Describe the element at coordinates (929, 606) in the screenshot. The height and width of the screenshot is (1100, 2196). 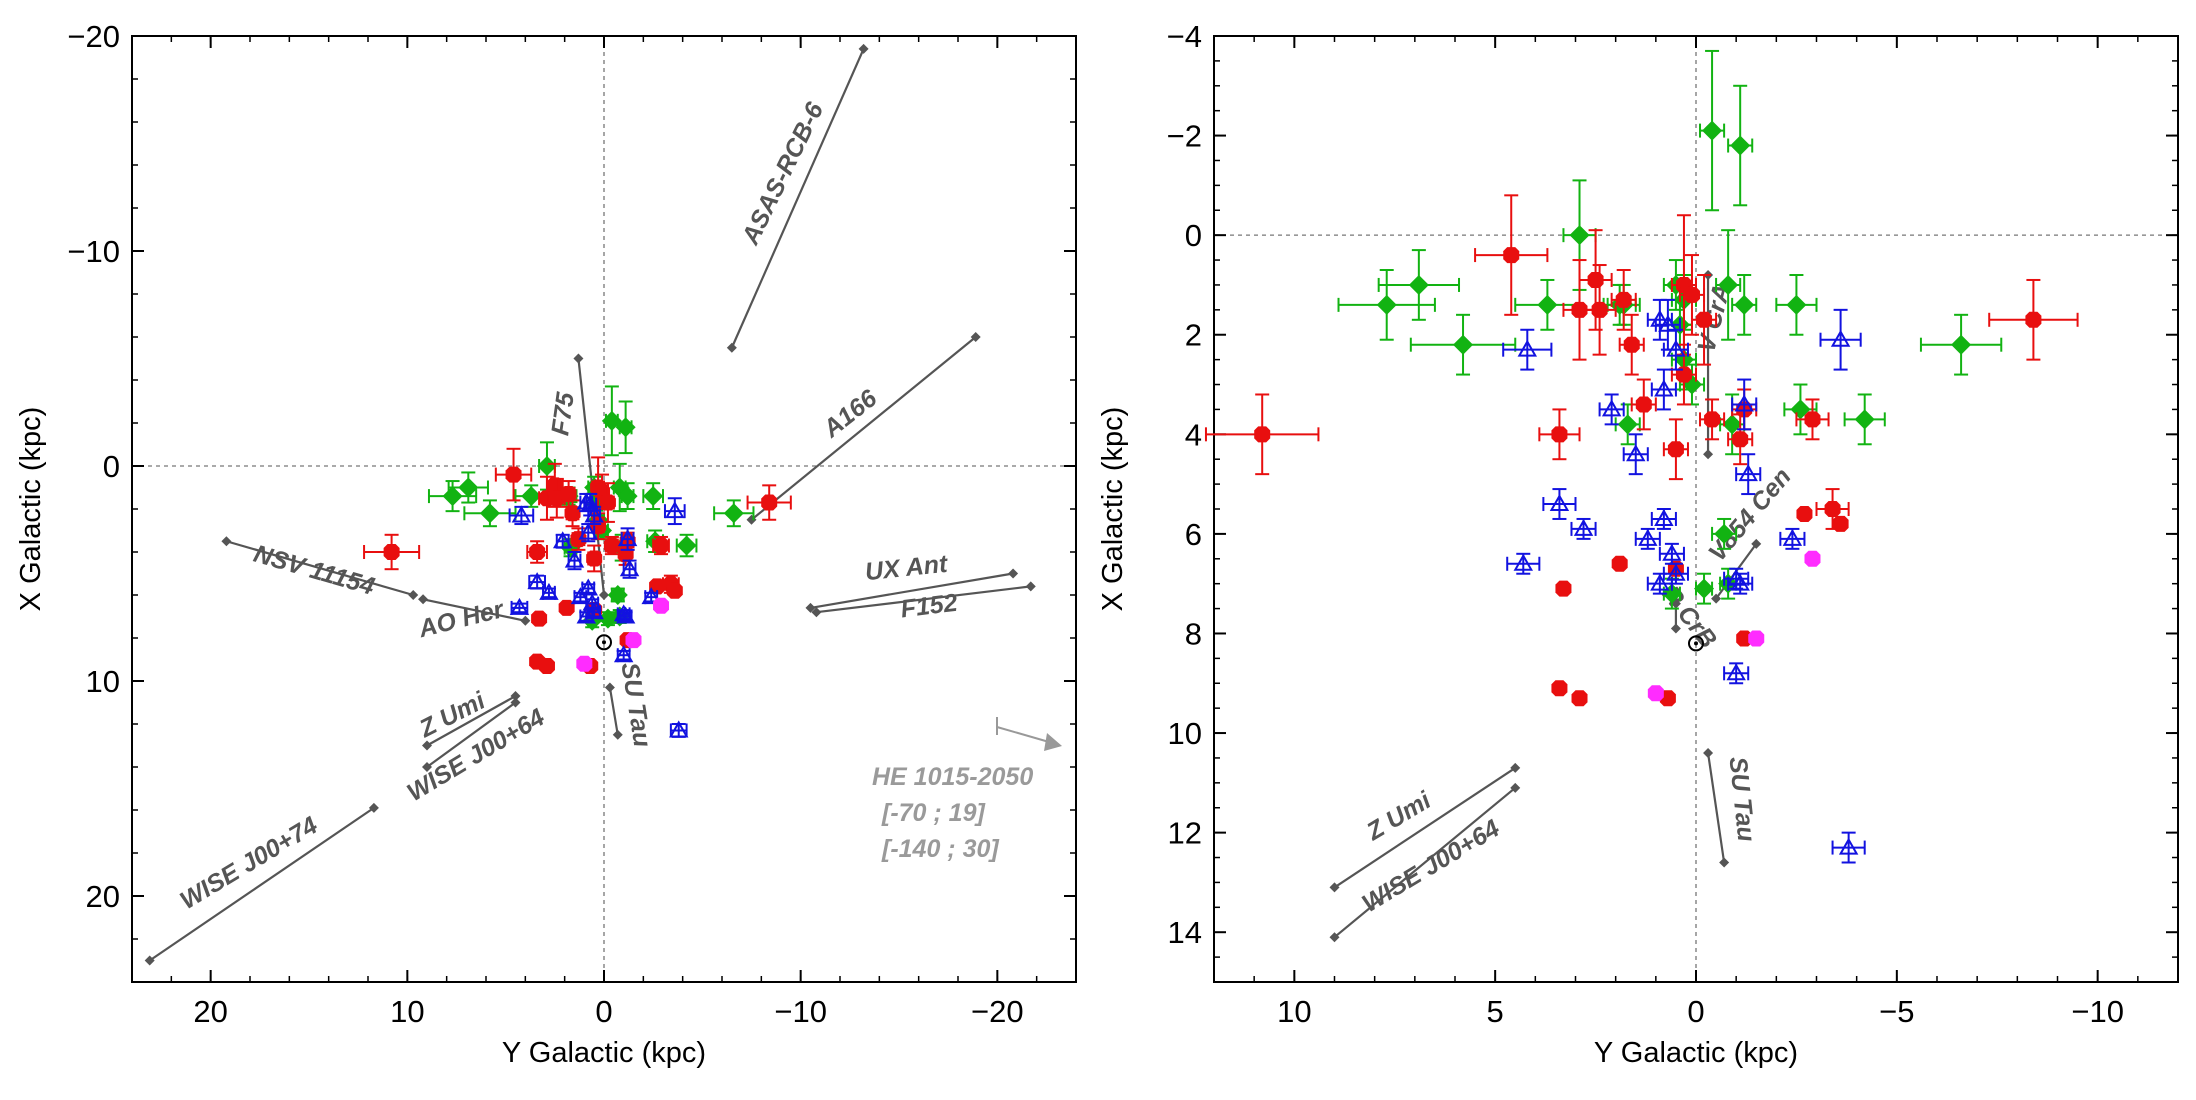
I see `track-label: F152` at that location.